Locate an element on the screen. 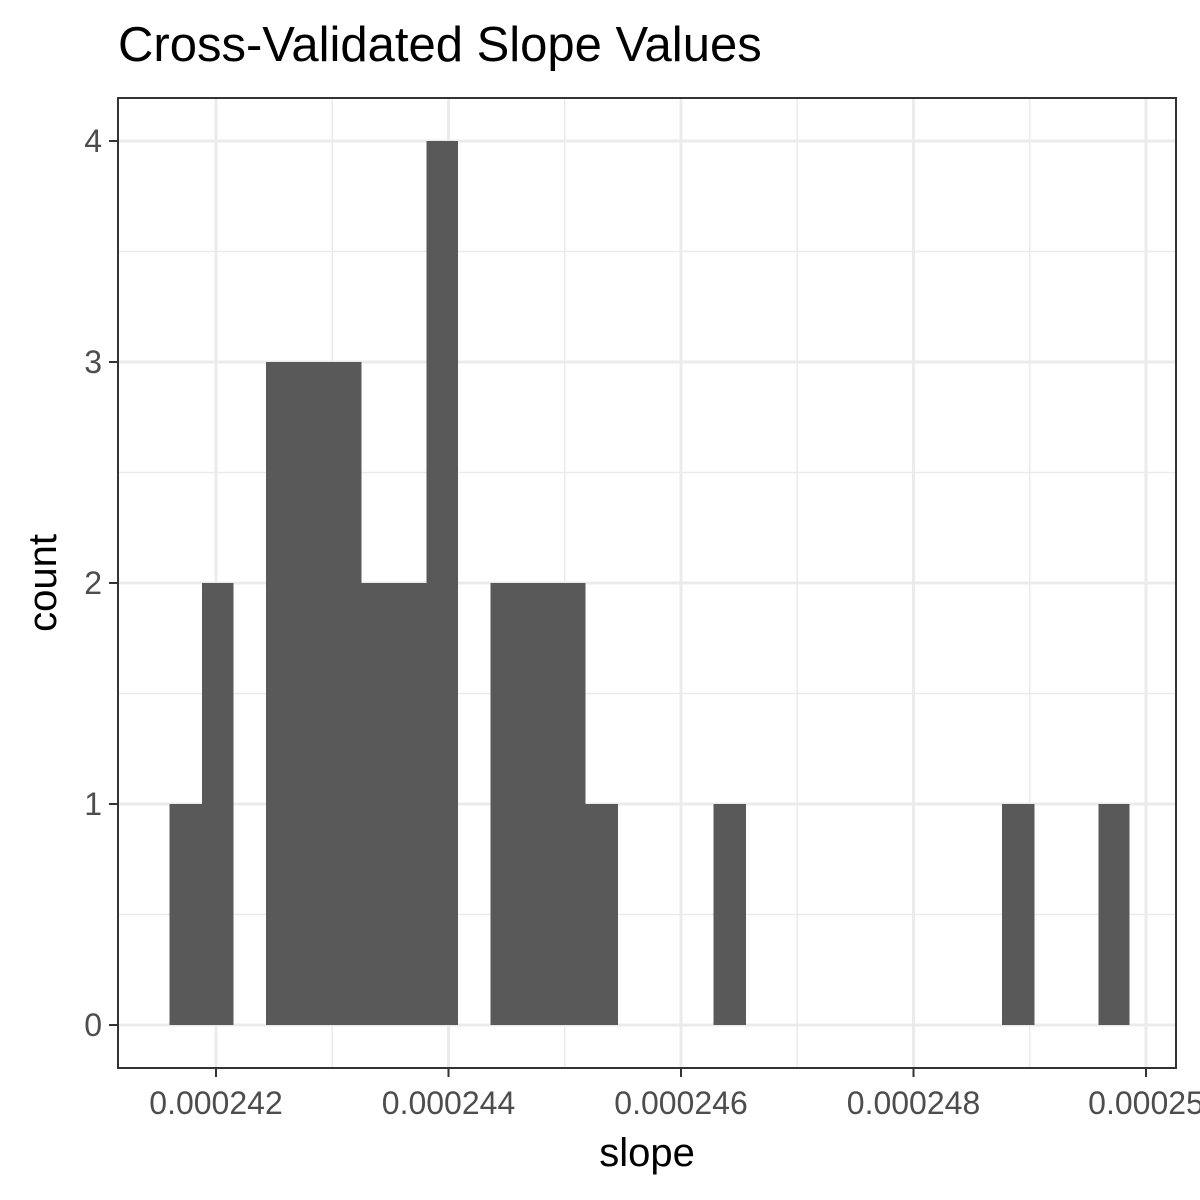 The height and width of the screenshot is (1200, 1200). y-tick-label: 3 is located at coordinates (93, 362).